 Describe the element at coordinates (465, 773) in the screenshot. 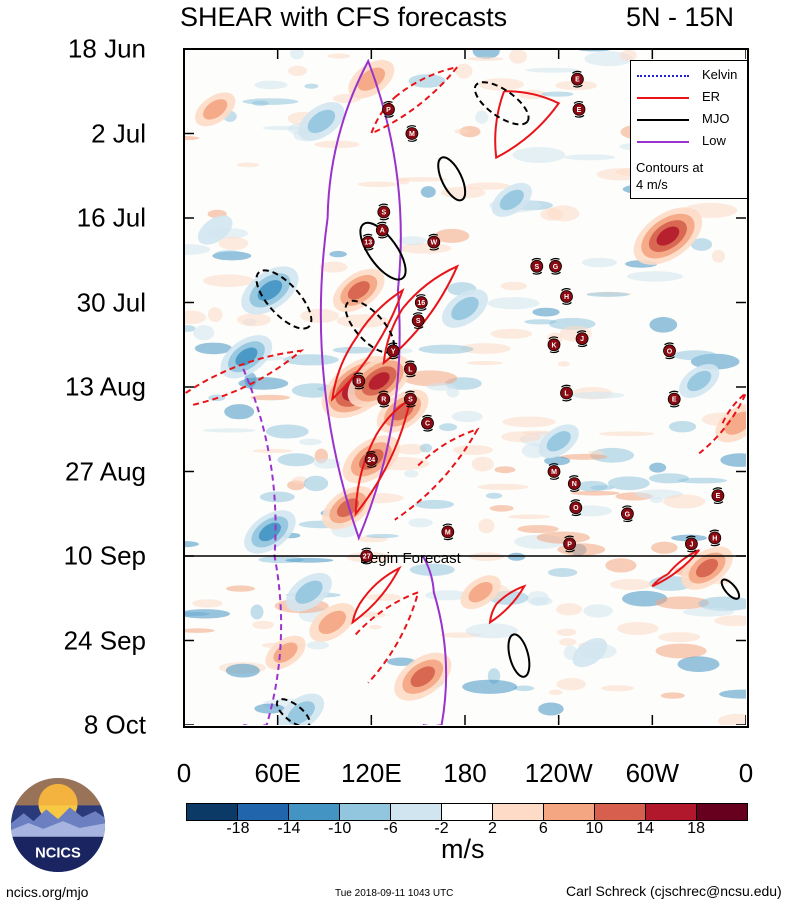

I see `x-tick-label: 180` at that location.